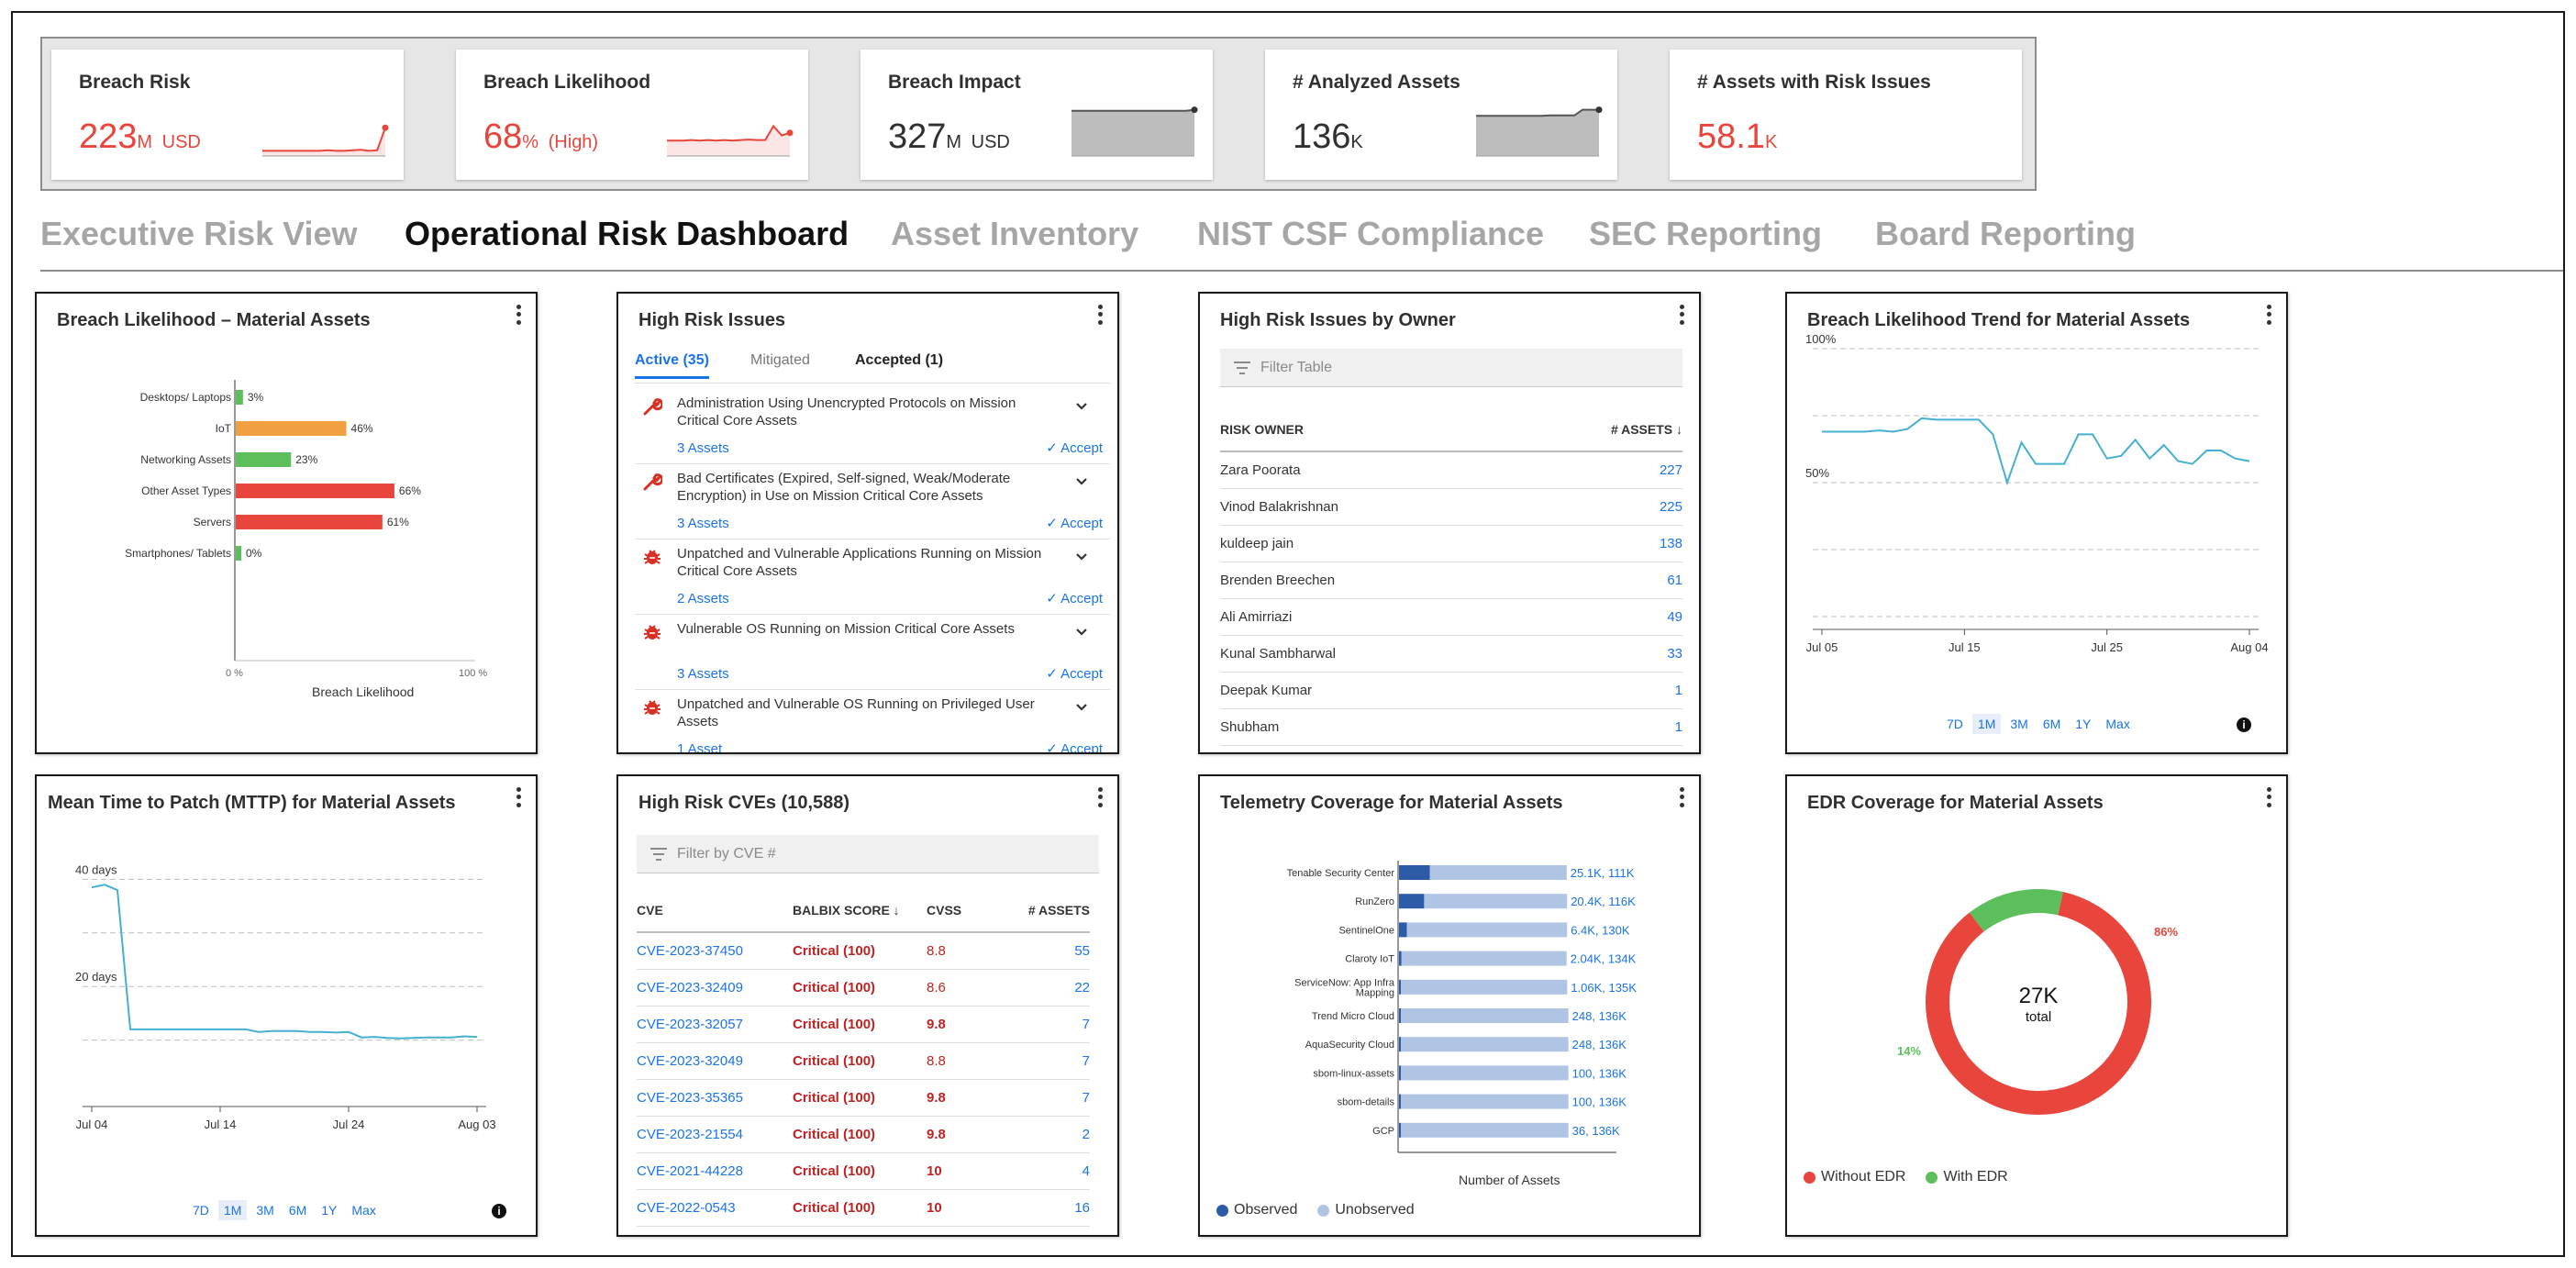 The width and height of the screenshot is (2576, 1268). What do you see at coordinates (1441, 115) in the screenshot?
I see `kpi-analyzed-assets: # Analyzed Assets 136K` at bounding box center [1441, 115].